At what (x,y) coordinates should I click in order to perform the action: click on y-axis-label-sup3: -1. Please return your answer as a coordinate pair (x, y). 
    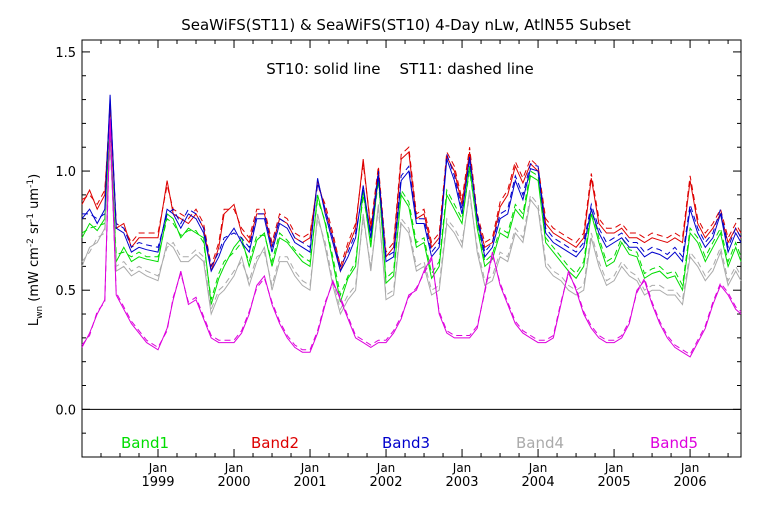
    Looking at the image, I should click on (31, 183).